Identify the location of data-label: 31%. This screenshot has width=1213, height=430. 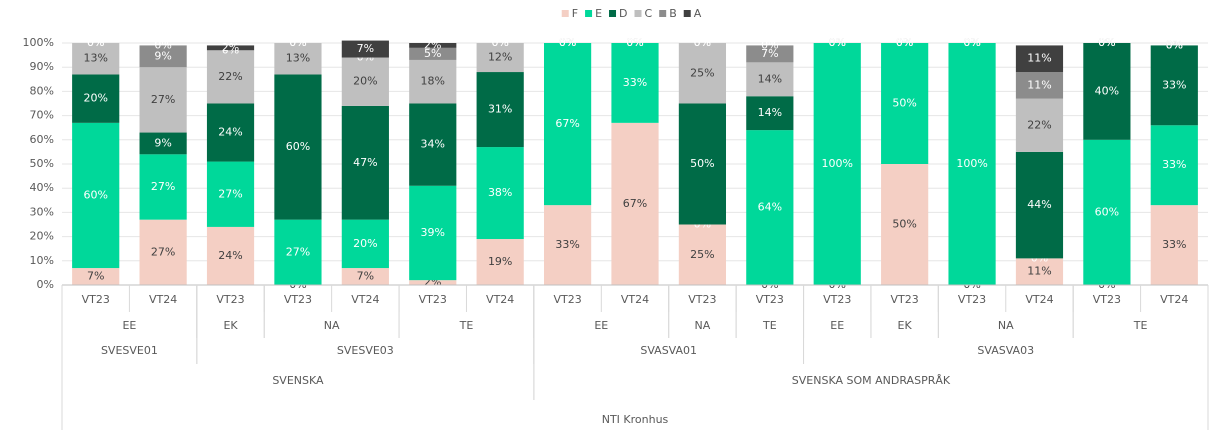
(500, 109).